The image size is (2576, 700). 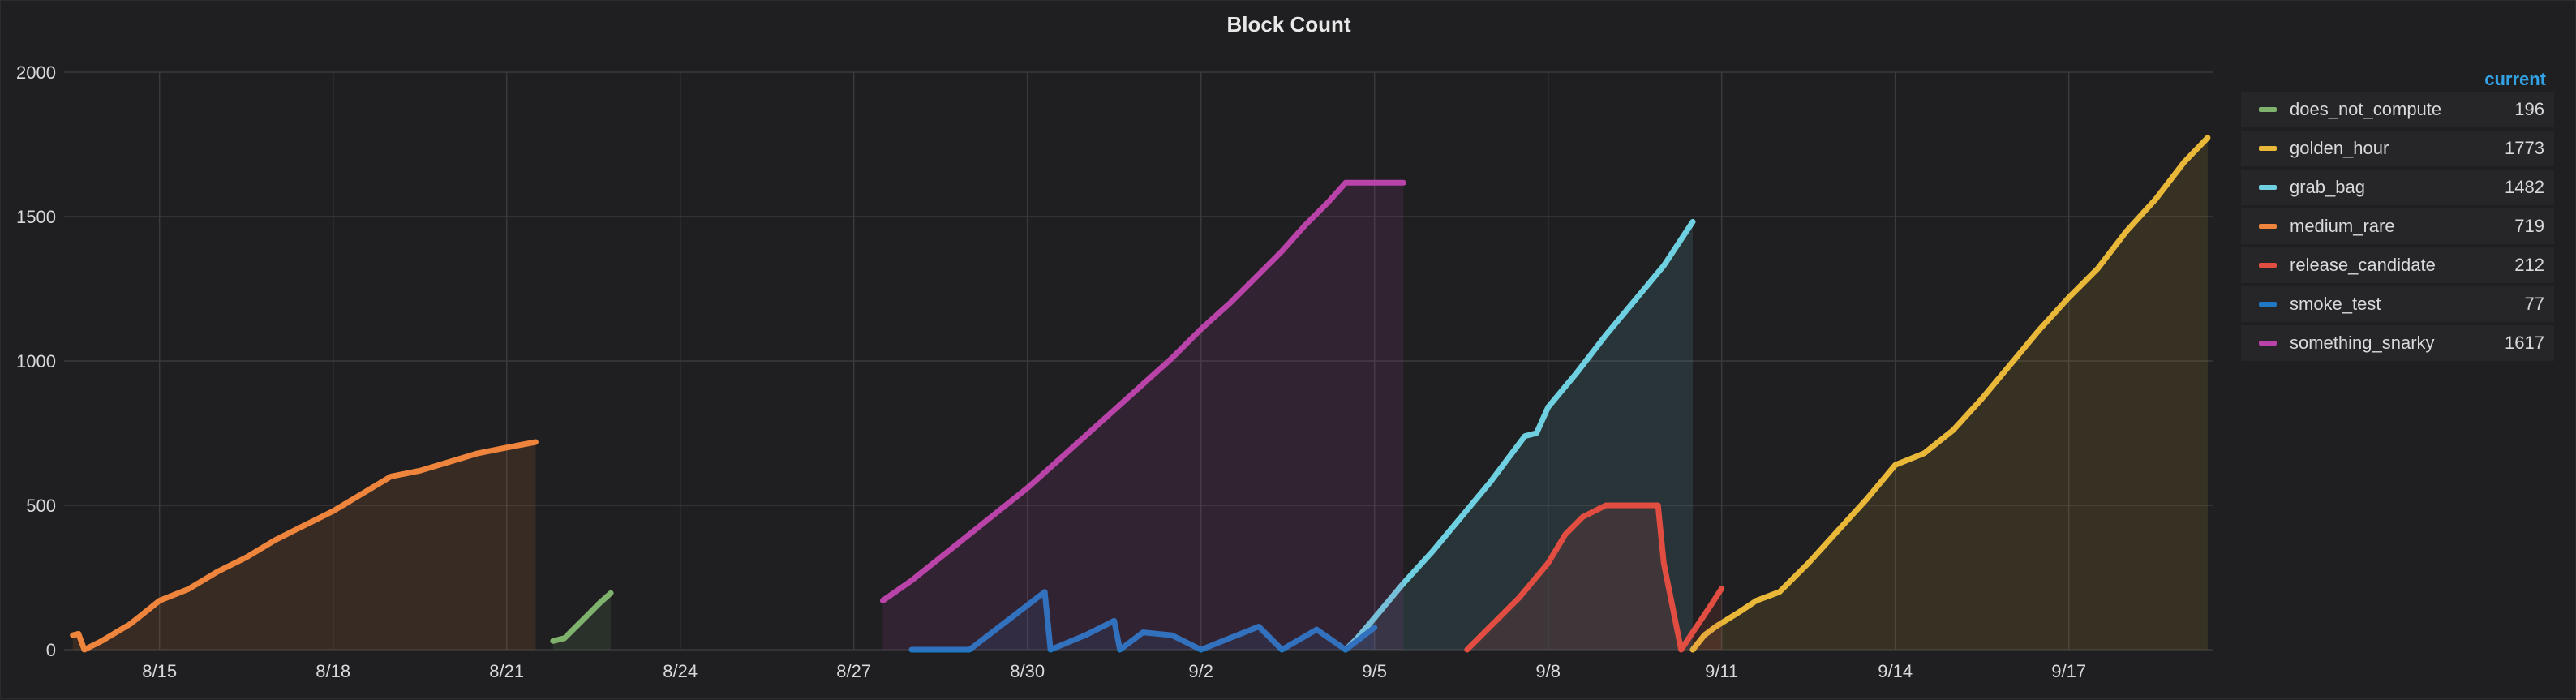 I want to click on series-area-medium_rare, so click(x=304, y=546).